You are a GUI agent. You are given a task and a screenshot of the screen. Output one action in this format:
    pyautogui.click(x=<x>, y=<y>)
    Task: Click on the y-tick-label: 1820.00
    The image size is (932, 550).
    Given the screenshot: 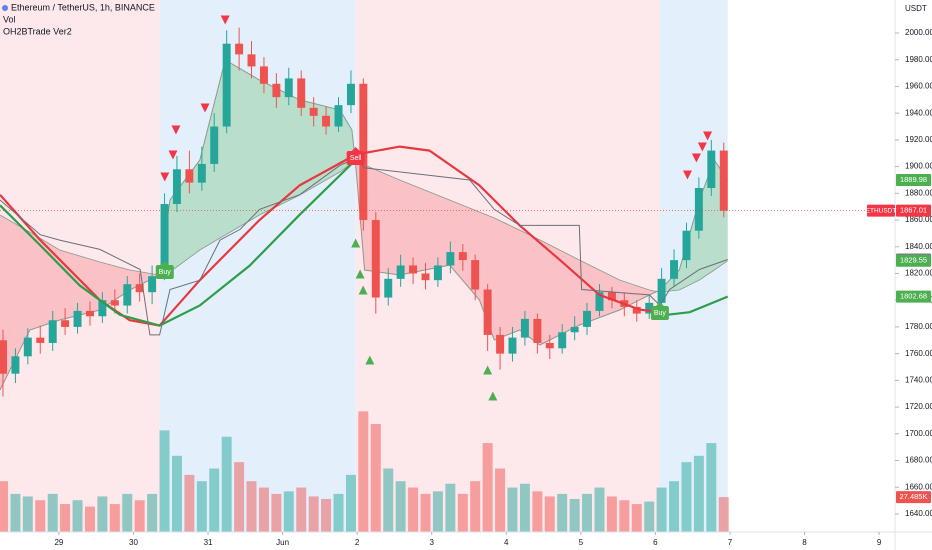 What is the action you would take?
    pyautogui.click(x=918, y=273)
    